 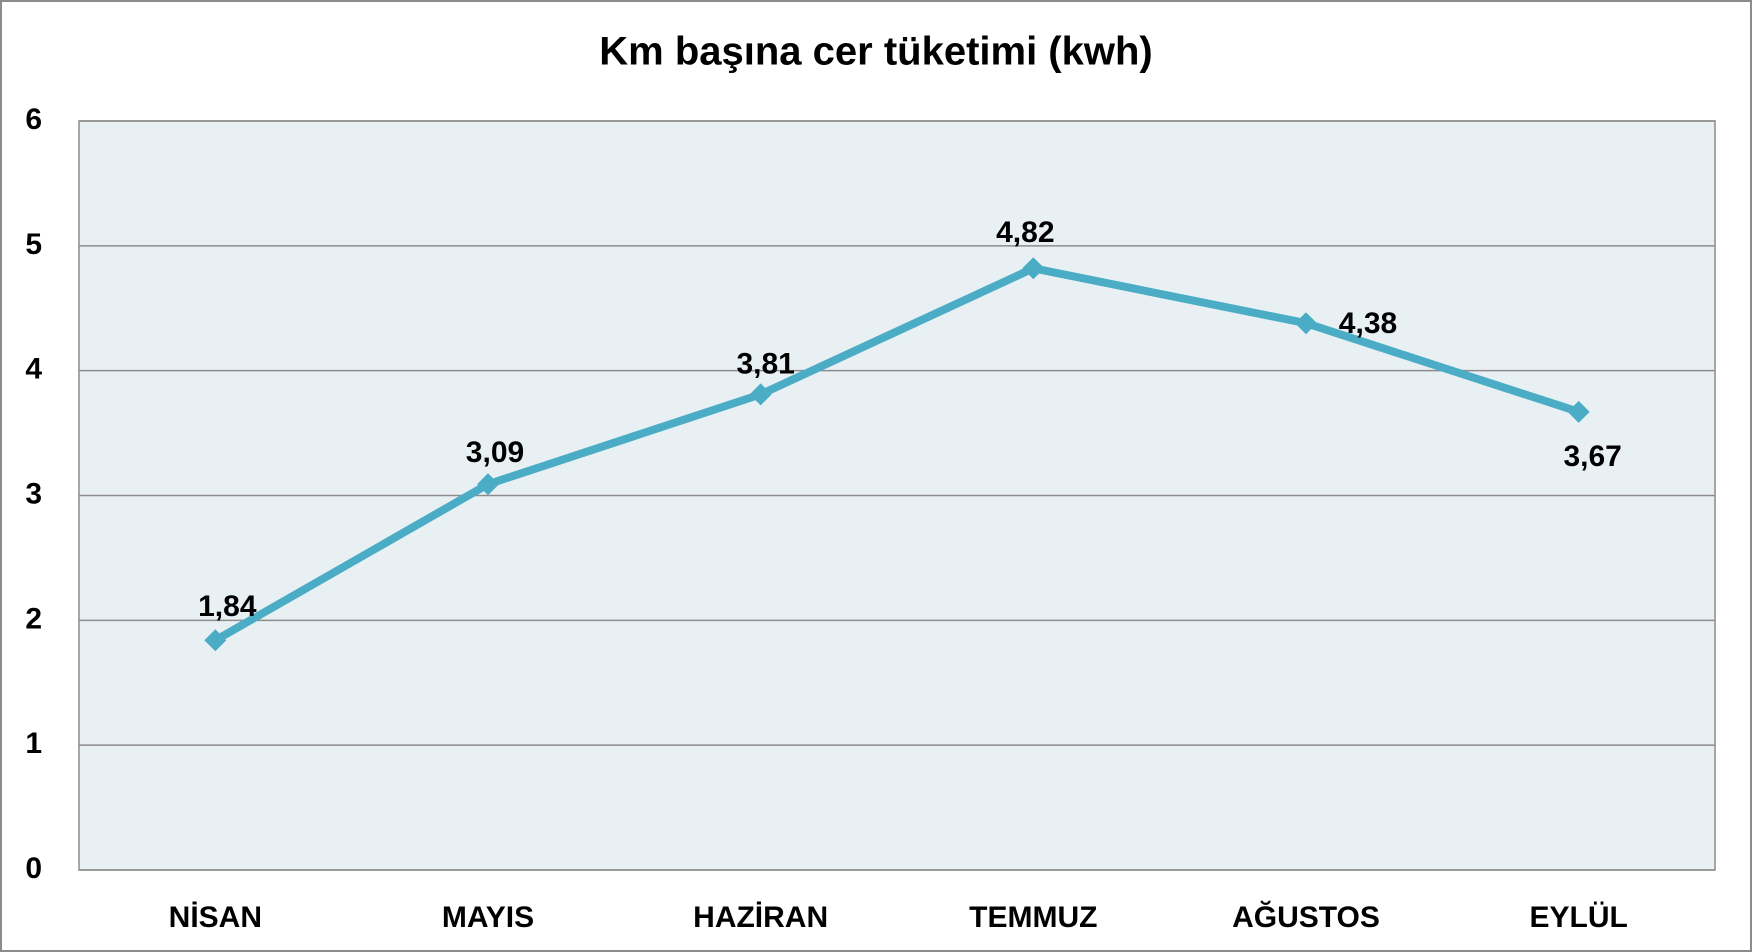 What do you see at coordinates (33, 618) in the screenshot?
I see `y-tick-label: 2` at bounding box center [33, 618].